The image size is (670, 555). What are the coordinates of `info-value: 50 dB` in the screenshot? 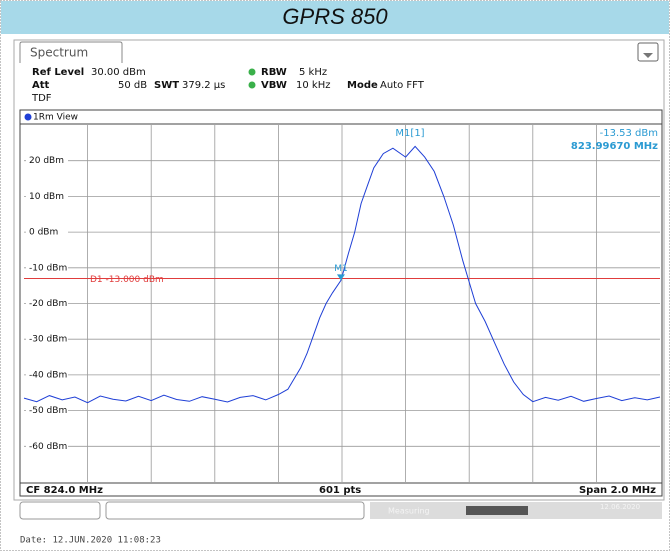 It's located at (132, 85).